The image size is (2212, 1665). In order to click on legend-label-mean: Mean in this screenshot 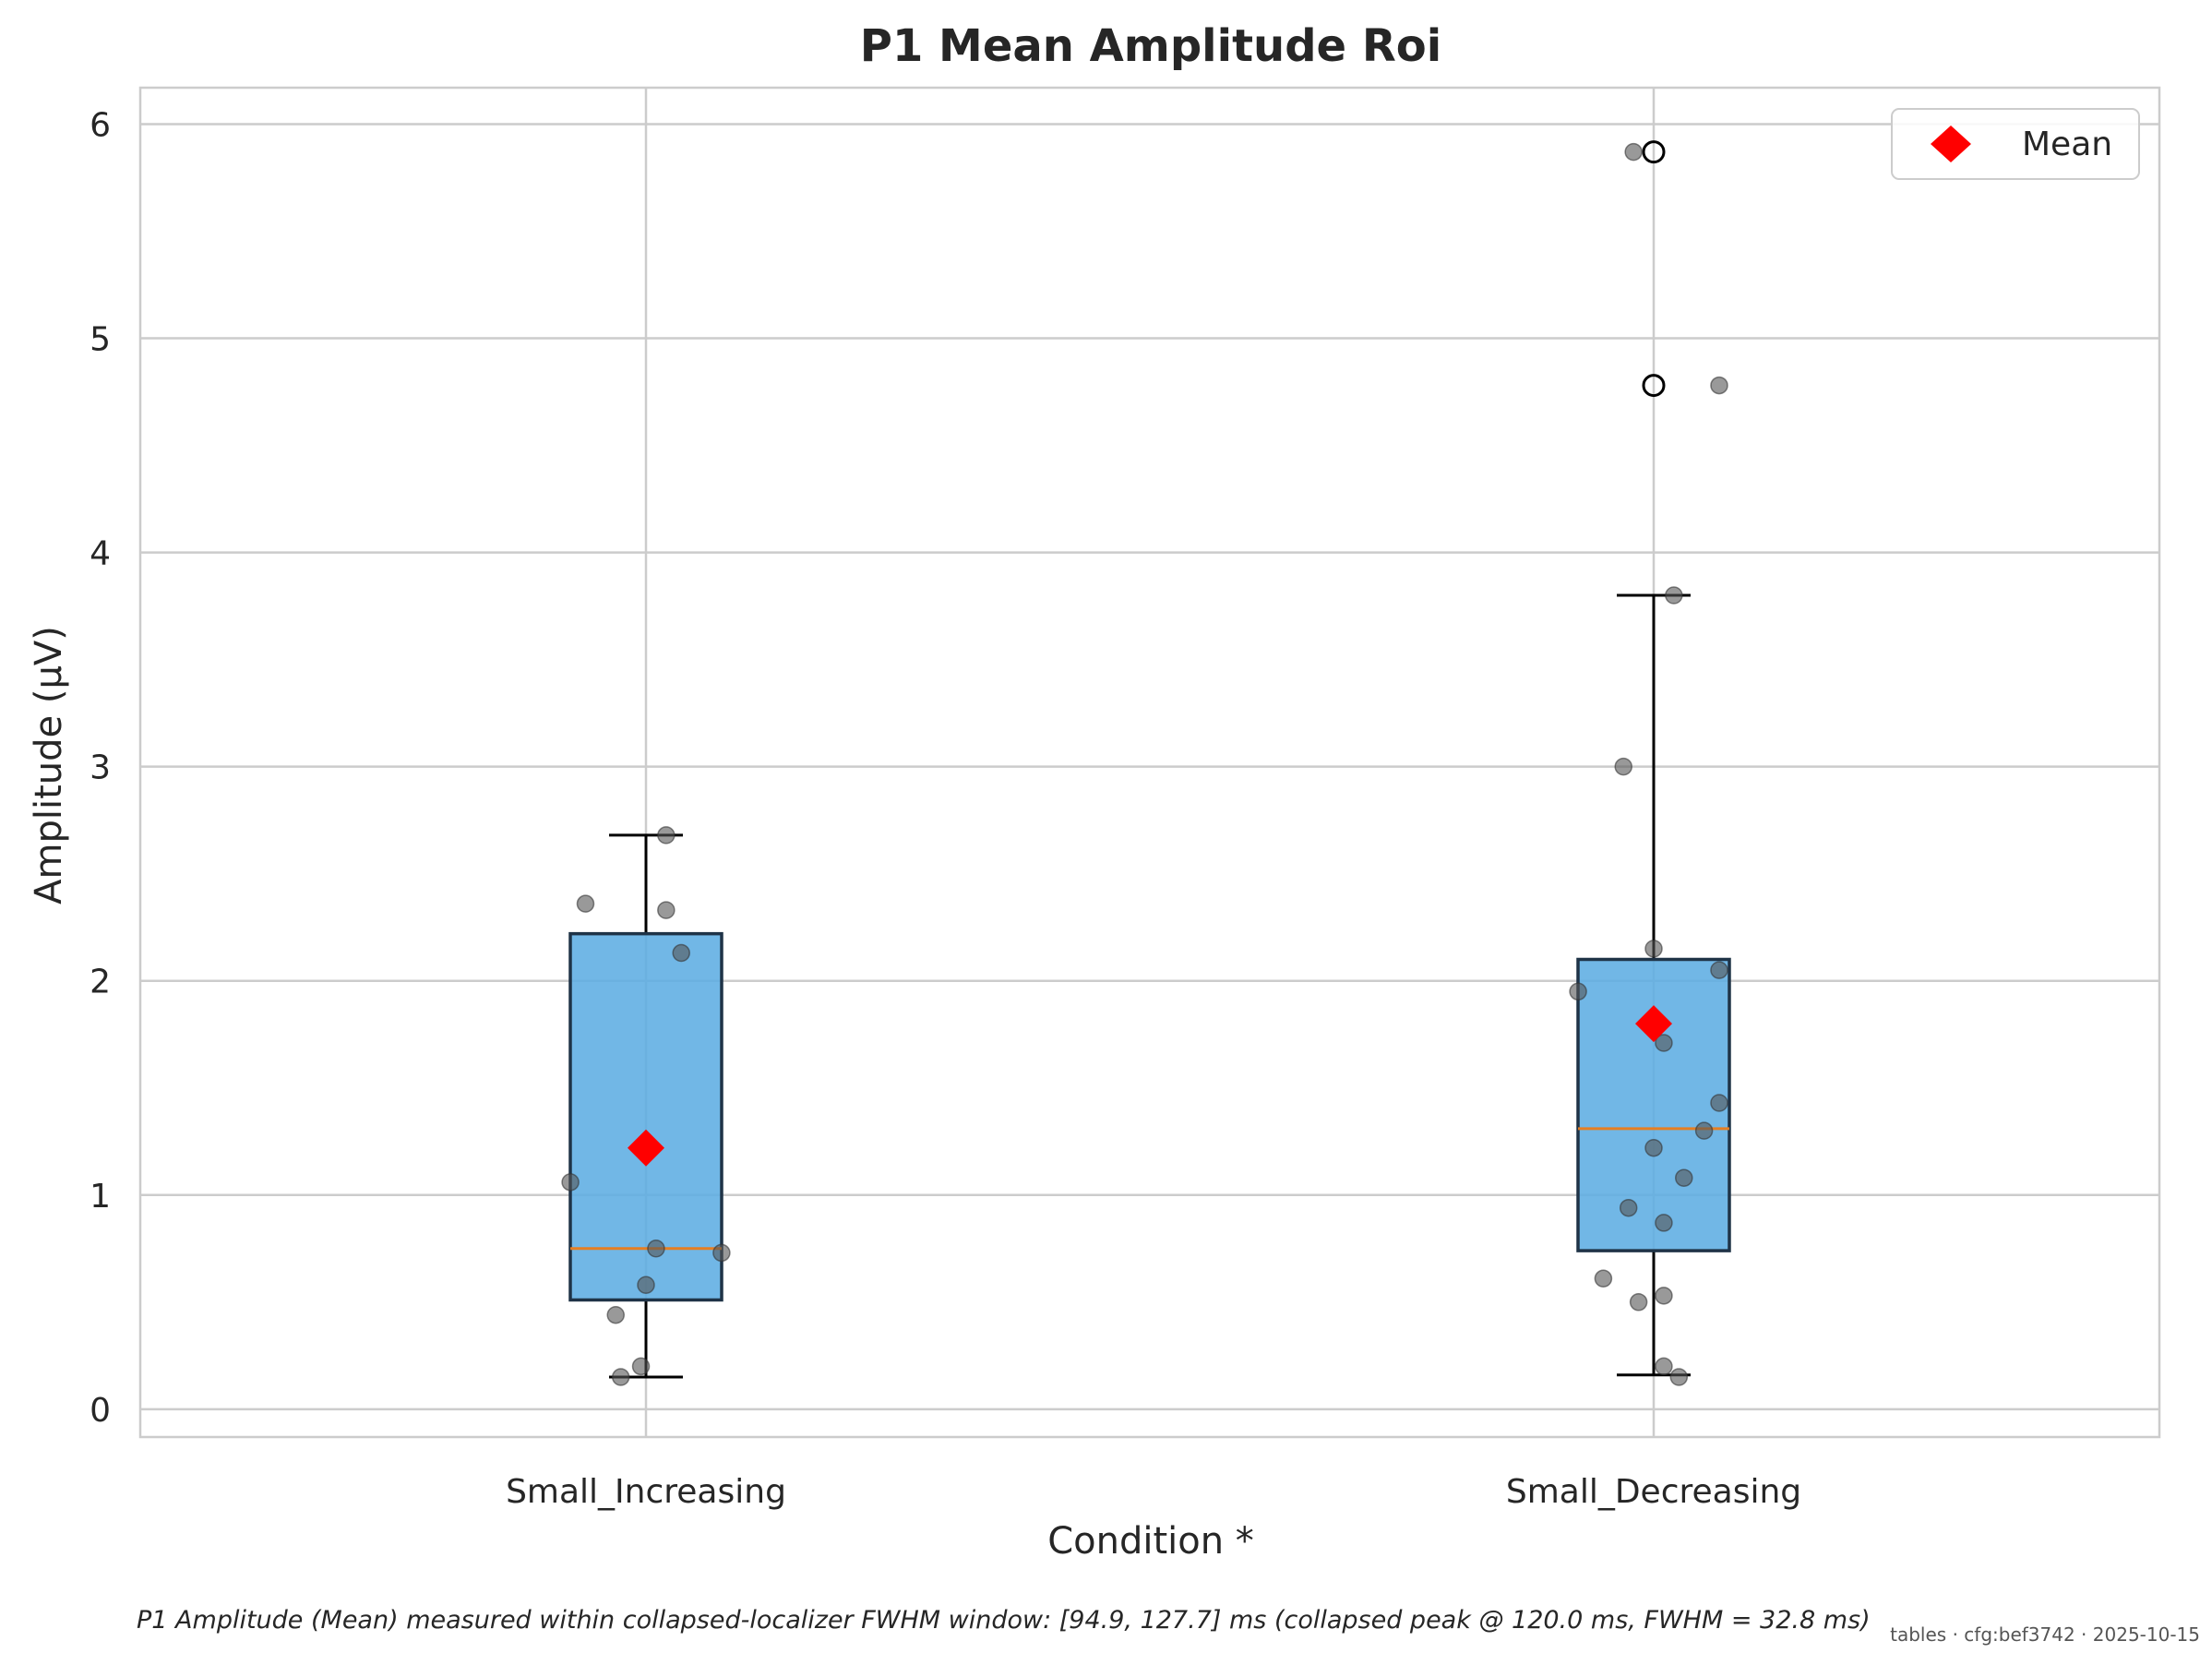, I will do `click(2067, 144)`.